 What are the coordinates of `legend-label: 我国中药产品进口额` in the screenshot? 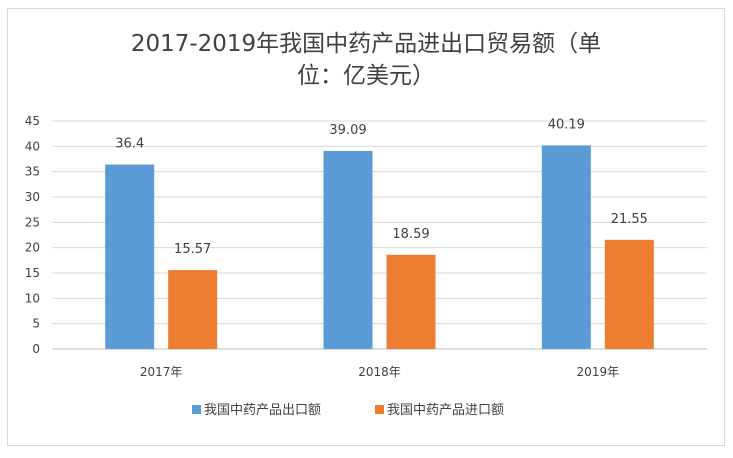 It's located at (445, 410).